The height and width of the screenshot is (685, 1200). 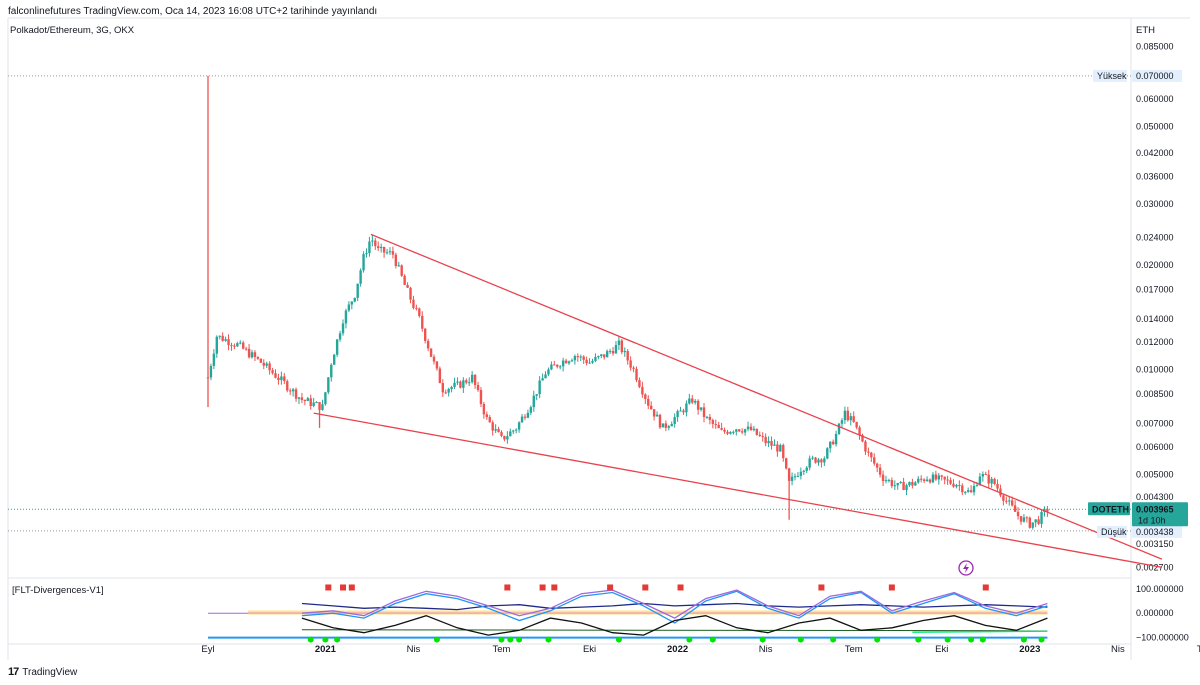 What do you see at coordinates (1155, 544) in the screenshot?
I see `price-tick-label: 0.003150` at bounding box center [1155, 544].